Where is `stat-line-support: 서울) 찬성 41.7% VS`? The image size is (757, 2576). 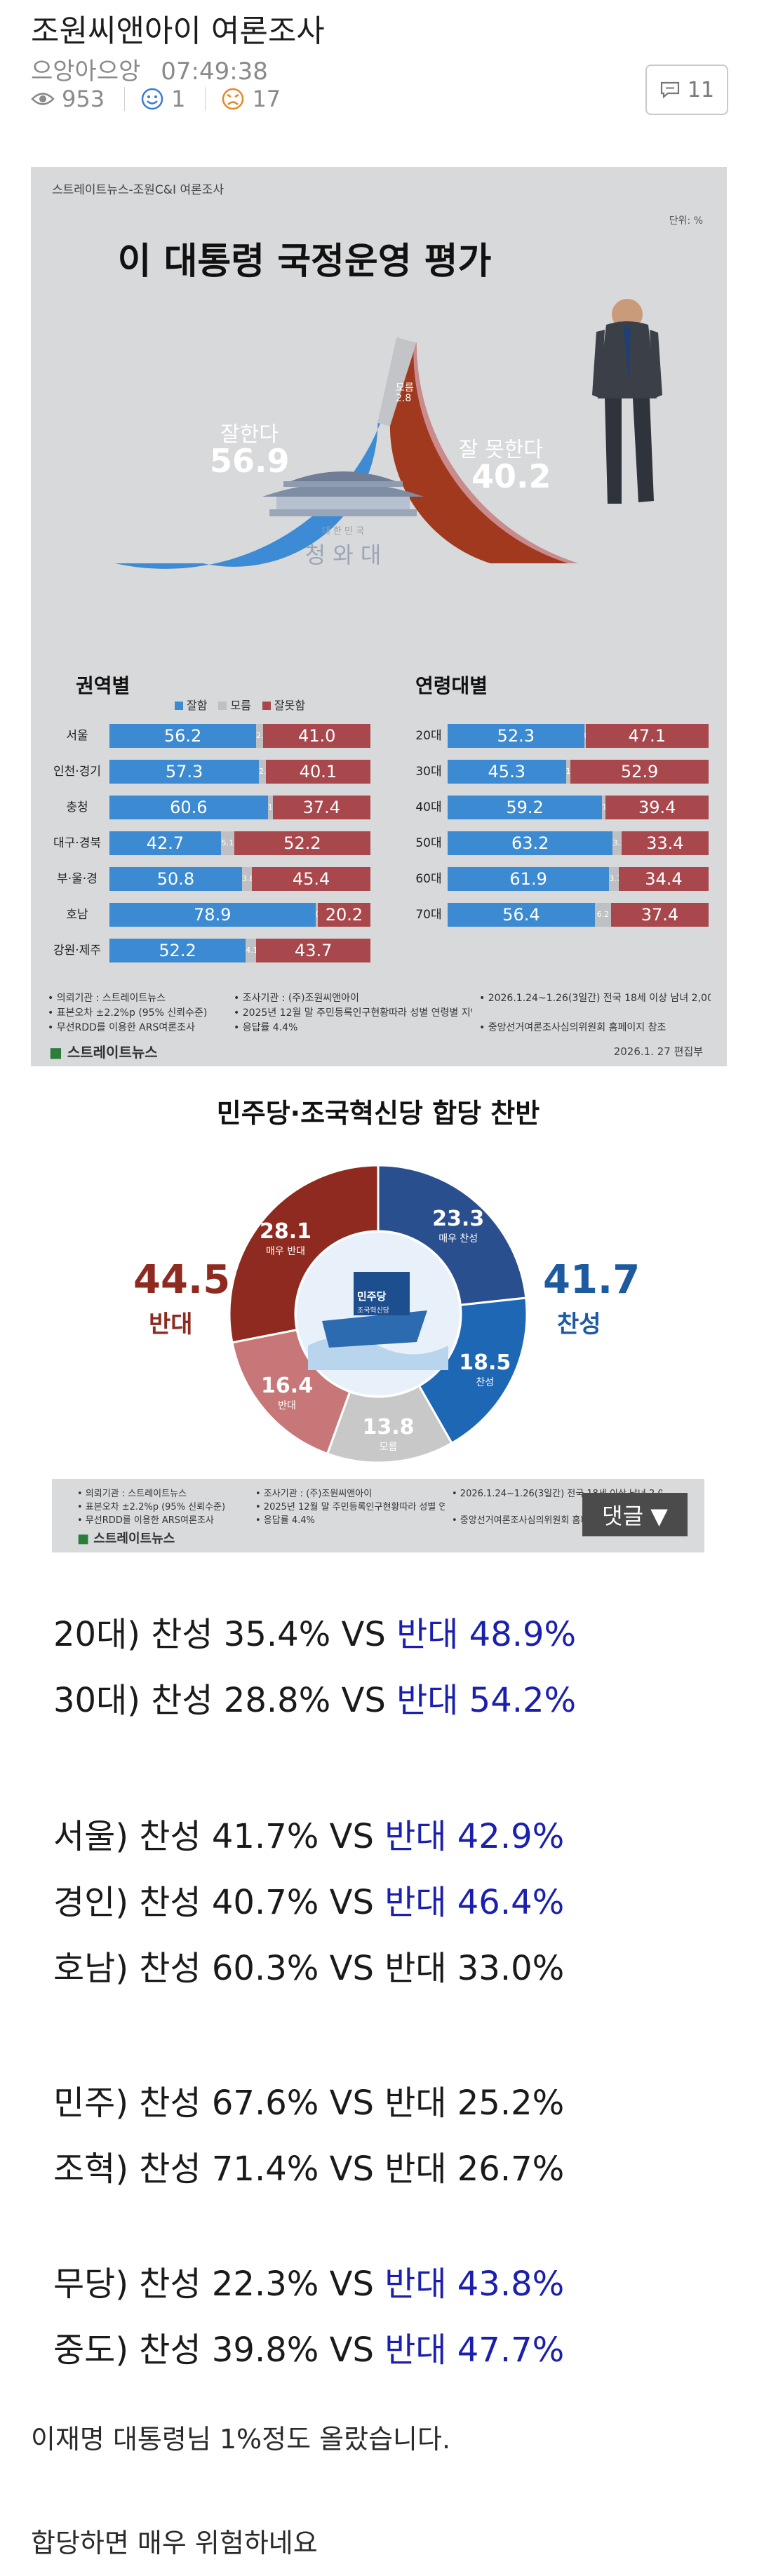 stat-line-support: 서울) 찬성 41.7% VS is located at coordinates (219, 1837).